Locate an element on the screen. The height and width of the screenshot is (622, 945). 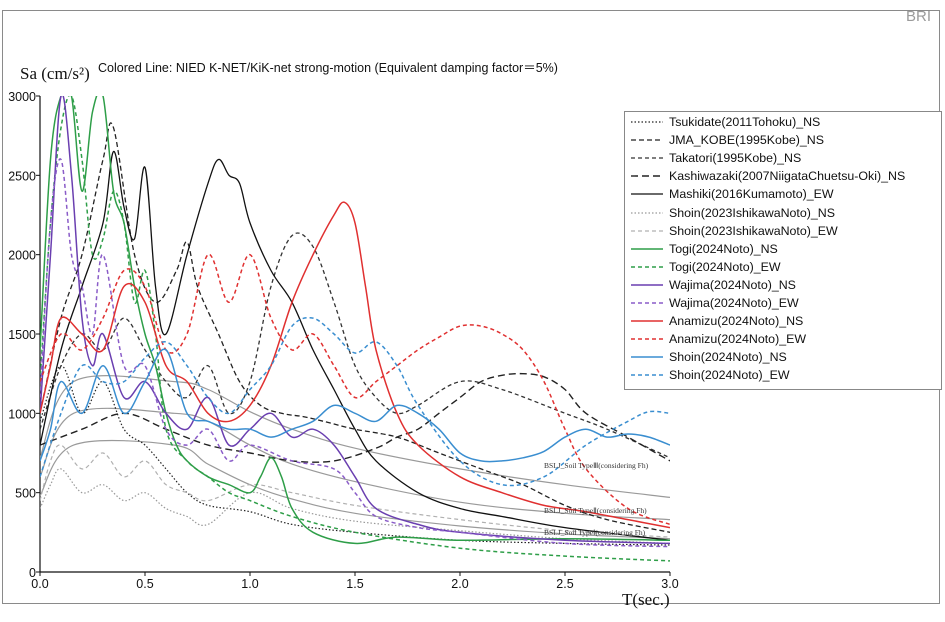
legend-label: JMA_KOBE(1995Kobe)_NS is located at coordinates (746, 140).